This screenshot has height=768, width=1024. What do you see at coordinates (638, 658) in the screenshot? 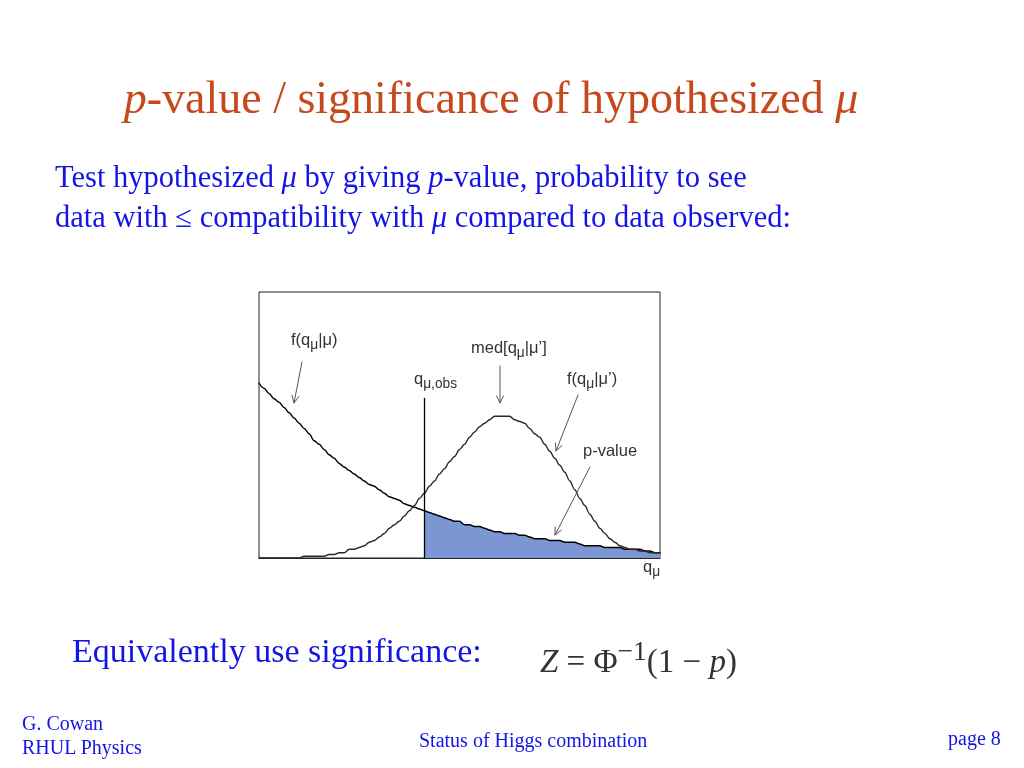
I see `text: Z = Φ$^{−1}$(1 − p)` at bounding box center [638, 658].